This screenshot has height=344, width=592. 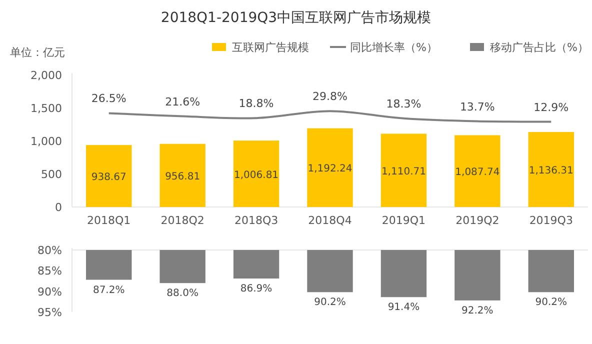 I want to click on chart-title: 2018Q1-2019Q3中国互联网广告市场规模, so click(x=296, y=18).